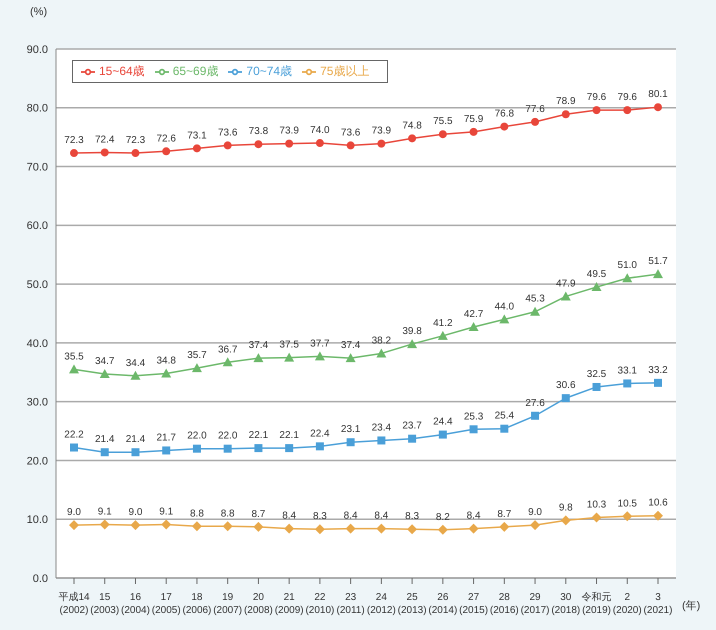 The image size is (716, 630). I want to click on data-label: 74.8, so click(412, 126).